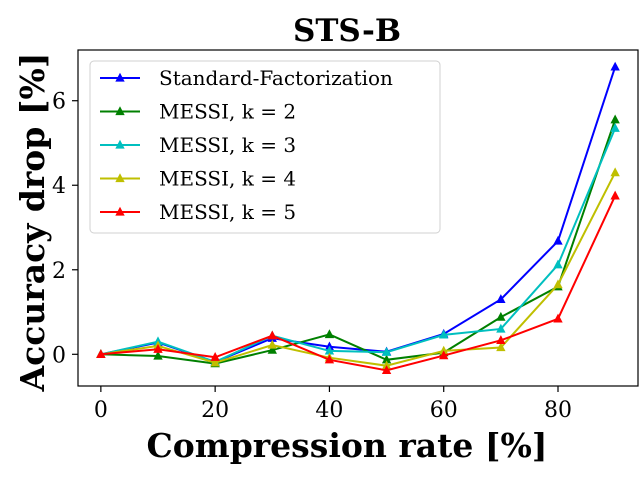 Image resolution: width=640 pixels, height=480 pixels. I want to click on legend-entry: MESSI, k = 4, so click(198, 179).